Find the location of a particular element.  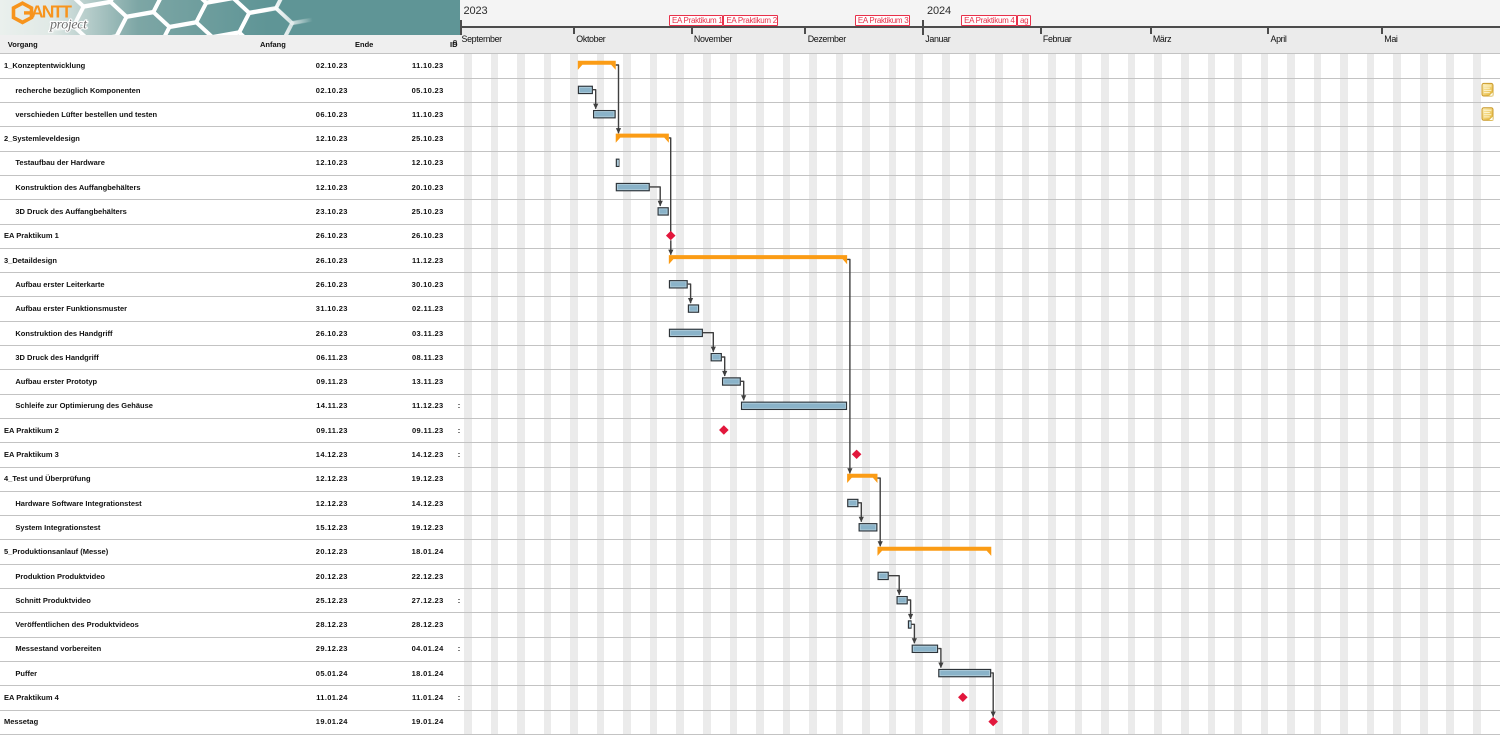

svg-text: ANTT is located at coordinates (51, 11).